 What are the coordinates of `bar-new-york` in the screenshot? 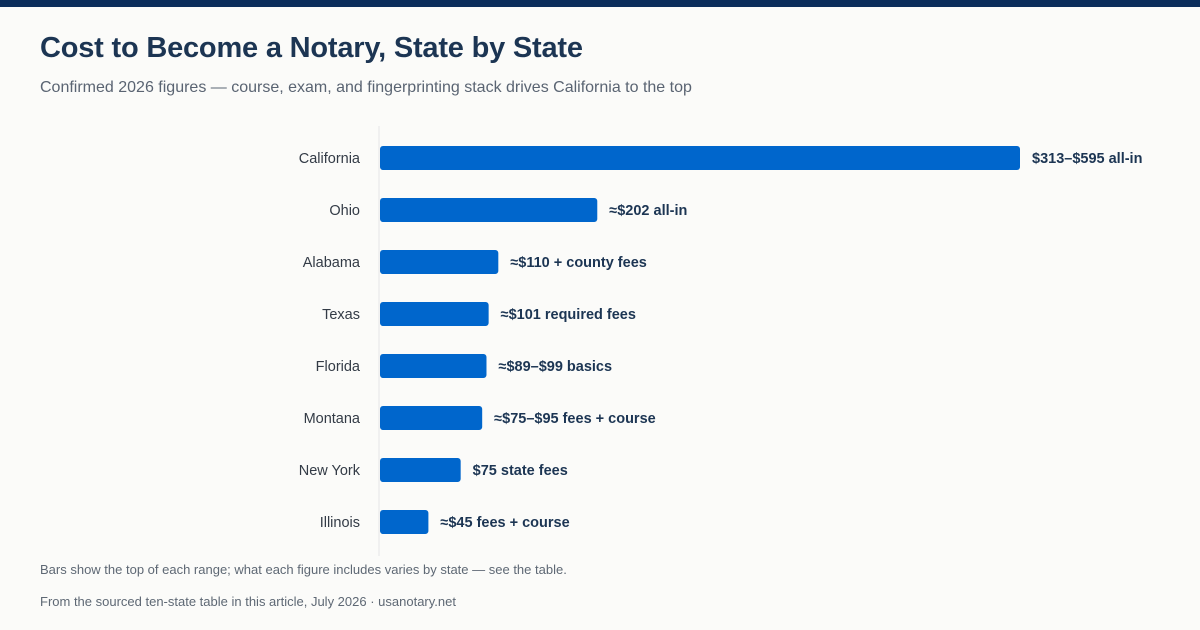 It's located at (420, 470).